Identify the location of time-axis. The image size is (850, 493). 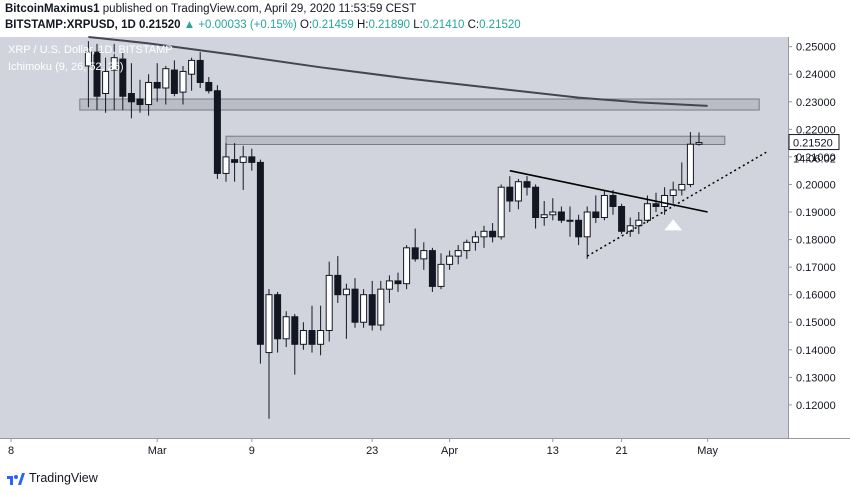
(425, 450).